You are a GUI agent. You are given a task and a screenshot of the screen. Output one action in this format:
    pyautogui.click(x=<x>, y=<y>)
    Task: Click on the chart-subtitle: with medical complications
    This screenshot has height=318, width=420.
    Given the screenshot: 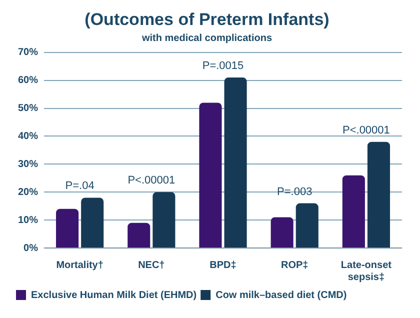 What is the action you would take?
    pyautogui.click(x=206, y=38)
    